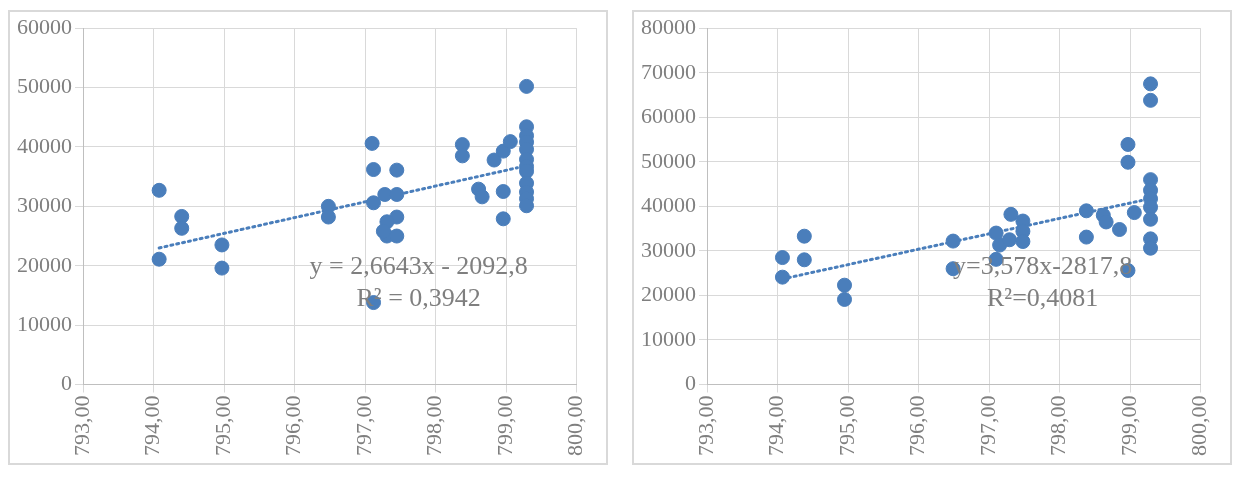 The width and height of the screenshot is (1242, 483). I want to click on y-tick-label: 80000, so click(668, 26).